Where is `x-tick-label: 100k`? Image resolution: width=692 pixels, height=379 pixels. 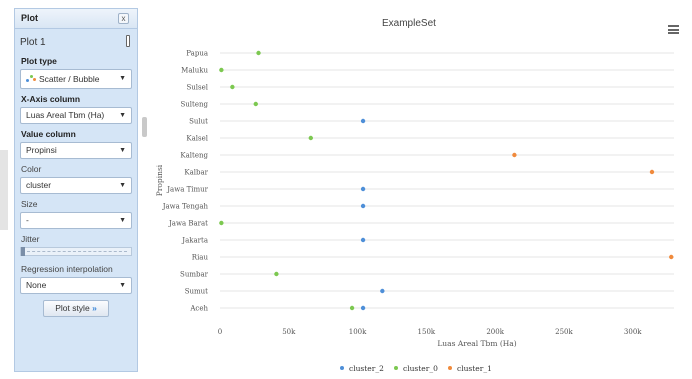 x-tick-label: 100k is located at coordinates (358, 332).